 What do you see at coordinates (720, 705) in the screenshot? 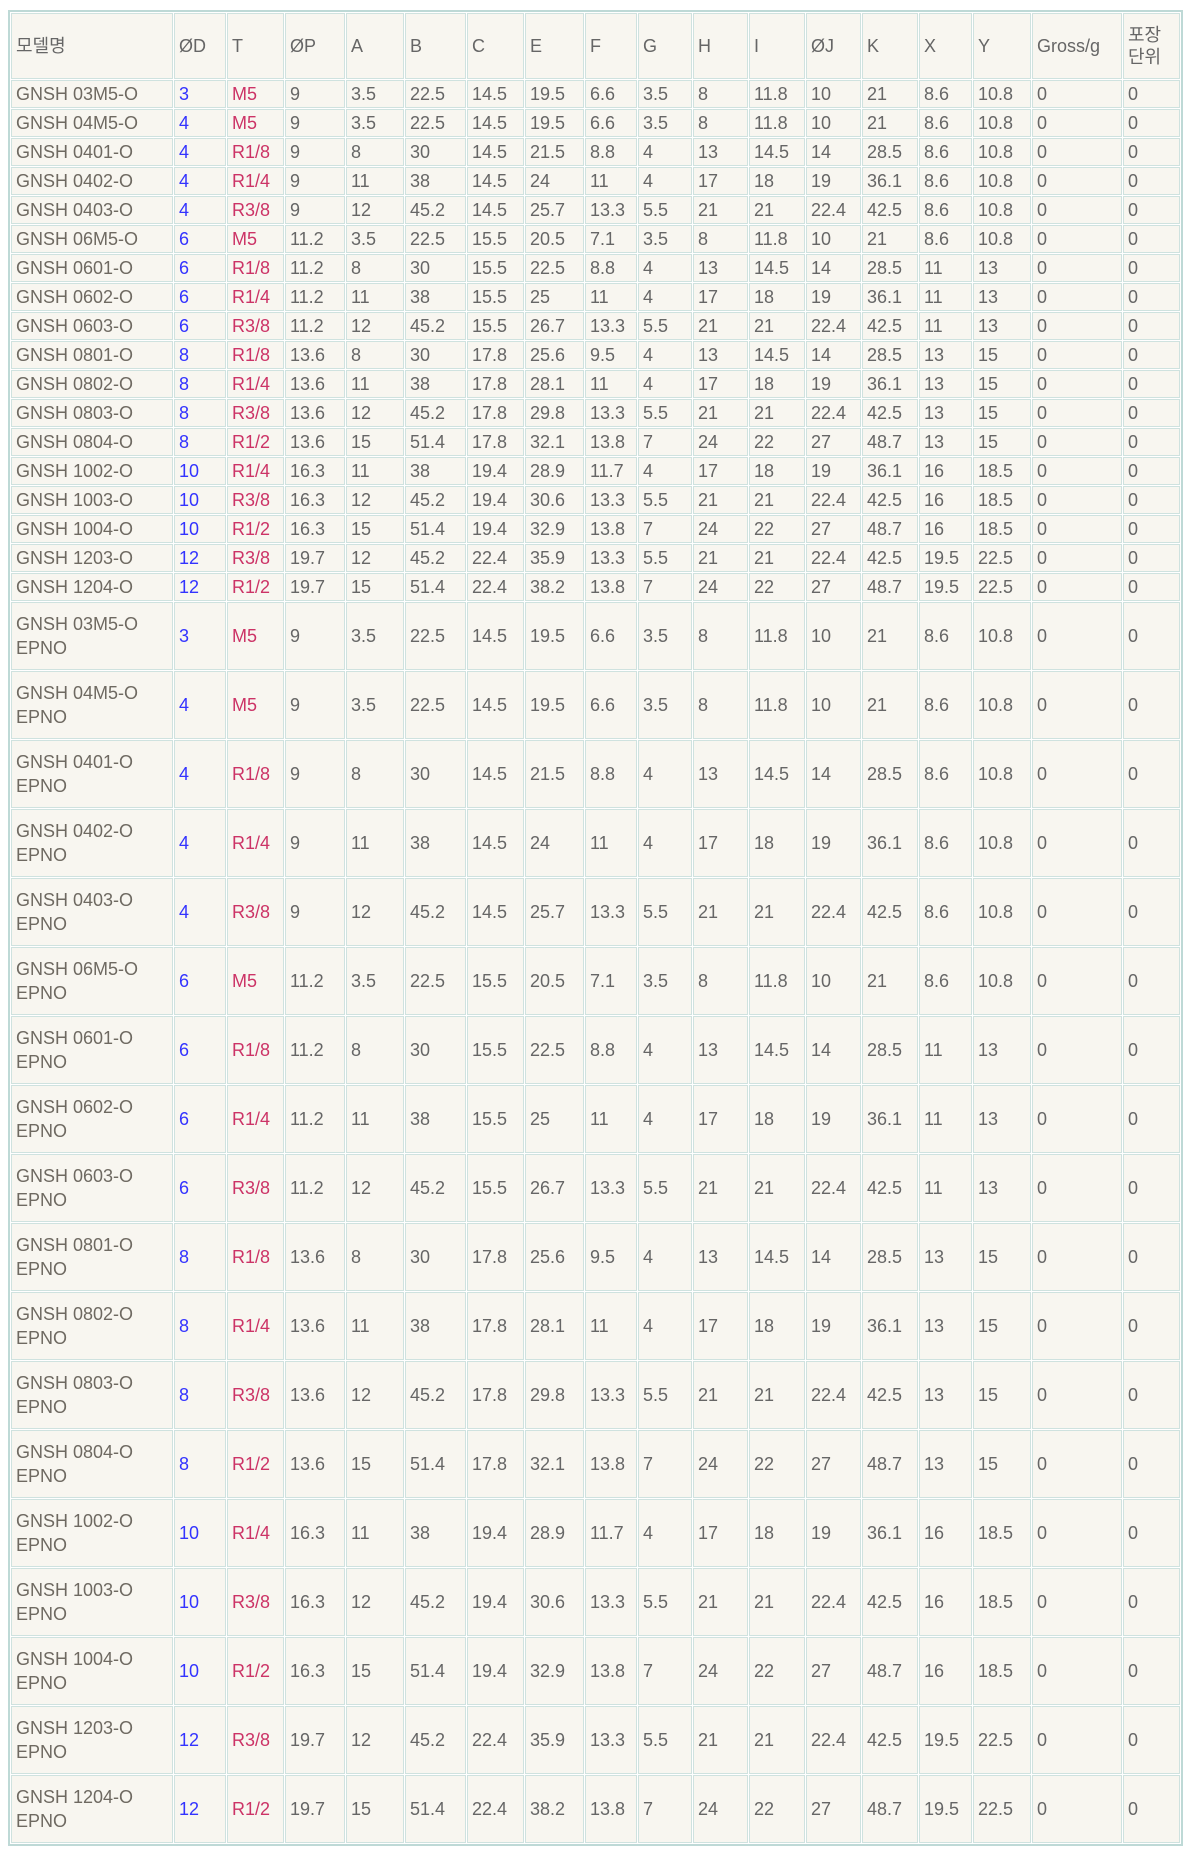
I see `cell-h: 8` at bounding box center [720, 705].